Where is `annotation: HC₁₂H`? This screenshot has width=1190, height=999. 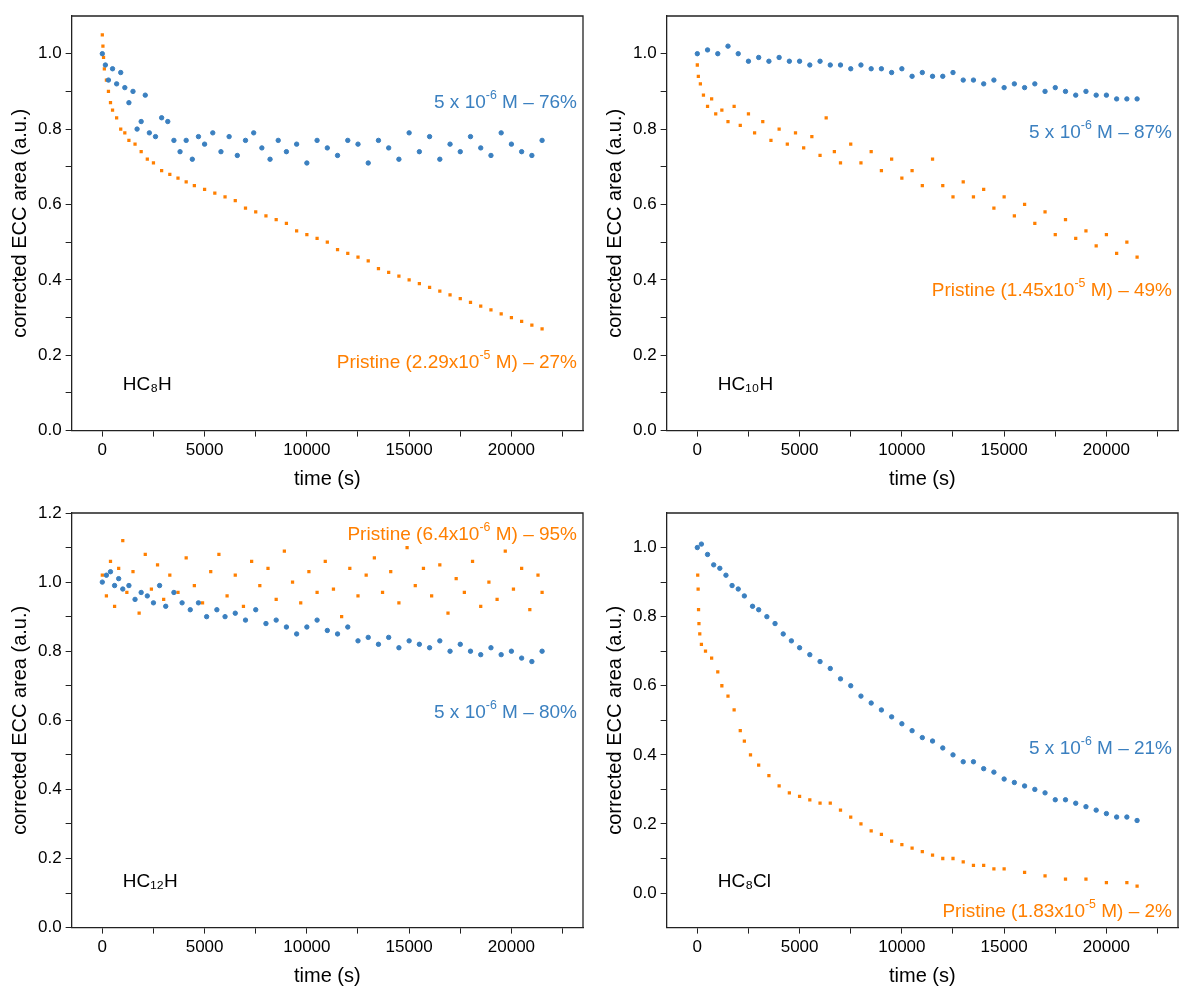 annotation: HC₁₂H is located at coordinates (150, 881).